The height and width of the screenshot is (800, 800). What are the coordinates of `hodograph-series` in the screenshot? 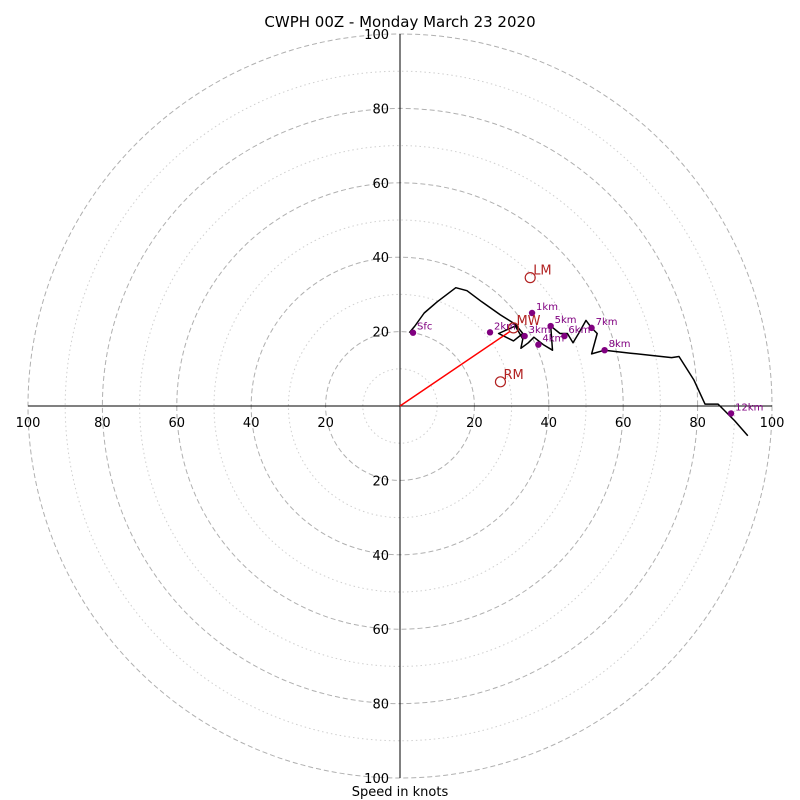 It's located at (578, 361).